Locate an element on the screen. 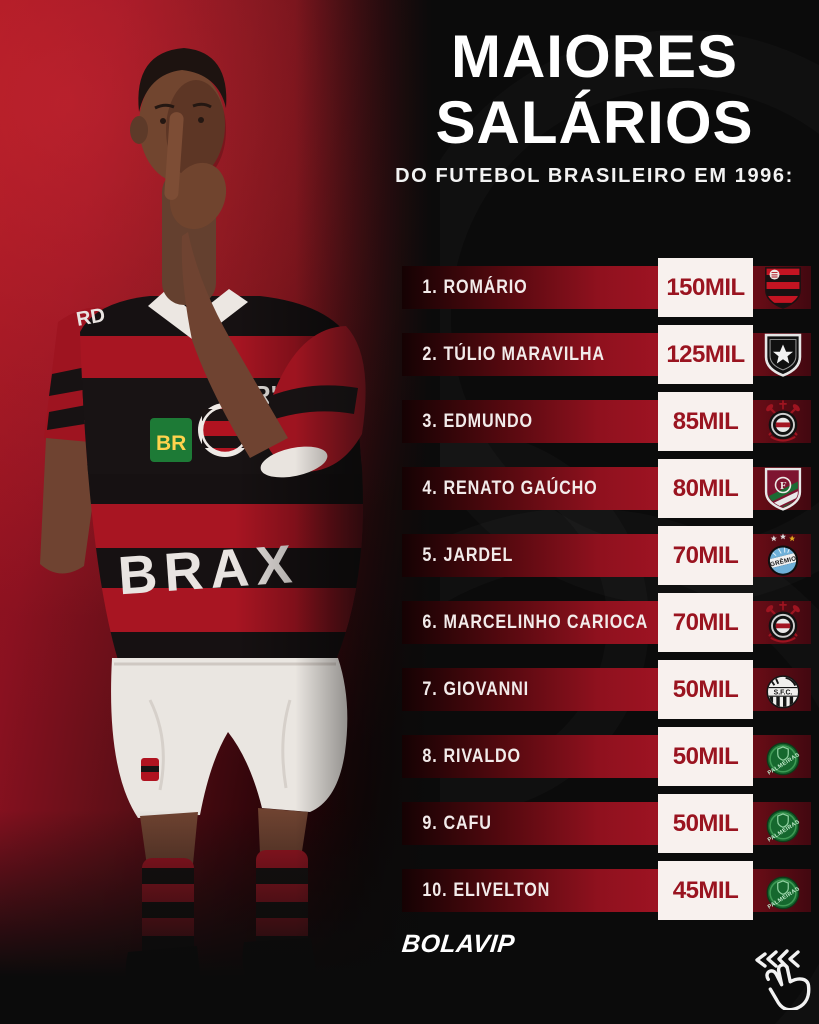  player-label: 4. RENATO GAÚCHO is located at coordinates (500, 489).